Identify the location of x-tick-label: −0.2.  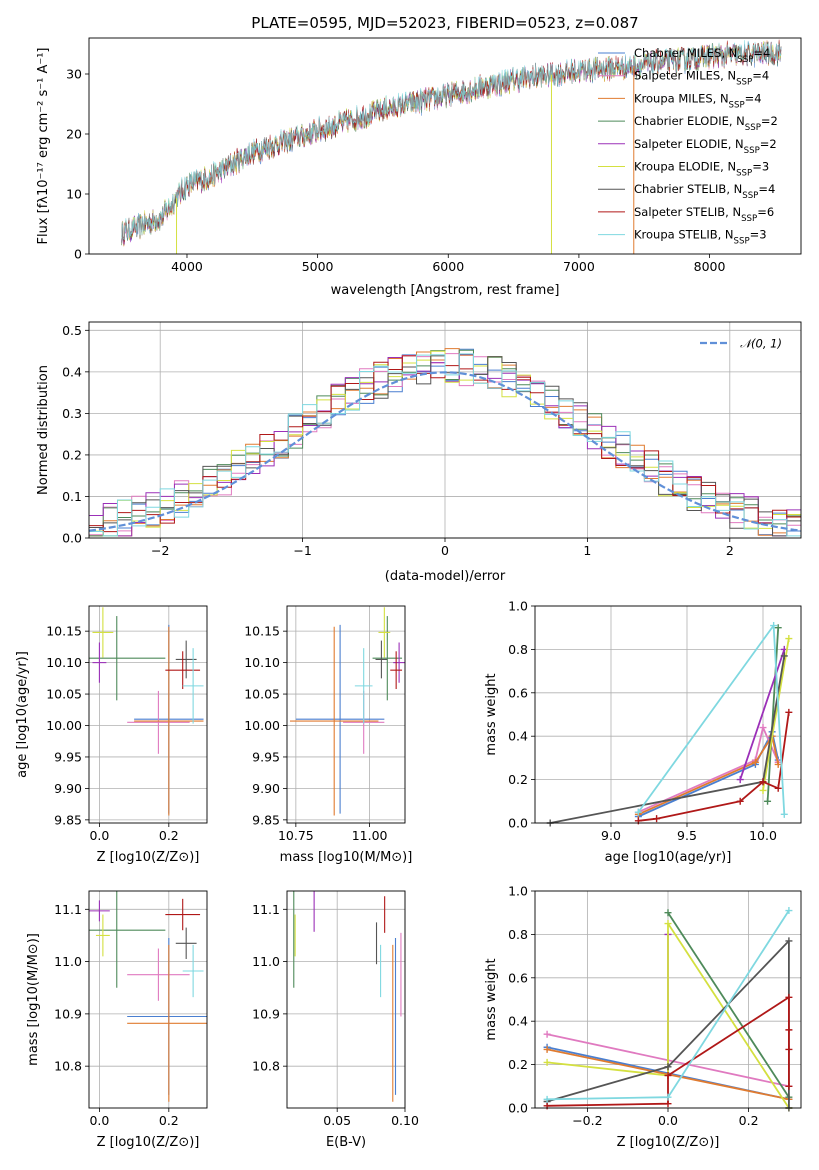
(587, 1120).